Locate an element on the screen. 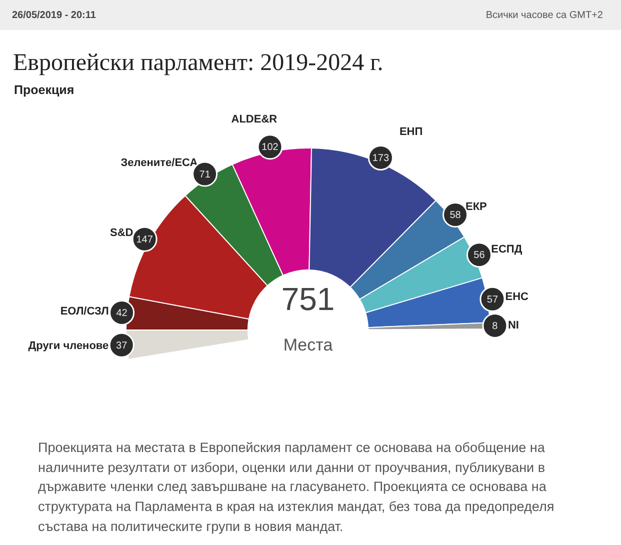  slice-label: Други членове is located at coordinates (68, 346).